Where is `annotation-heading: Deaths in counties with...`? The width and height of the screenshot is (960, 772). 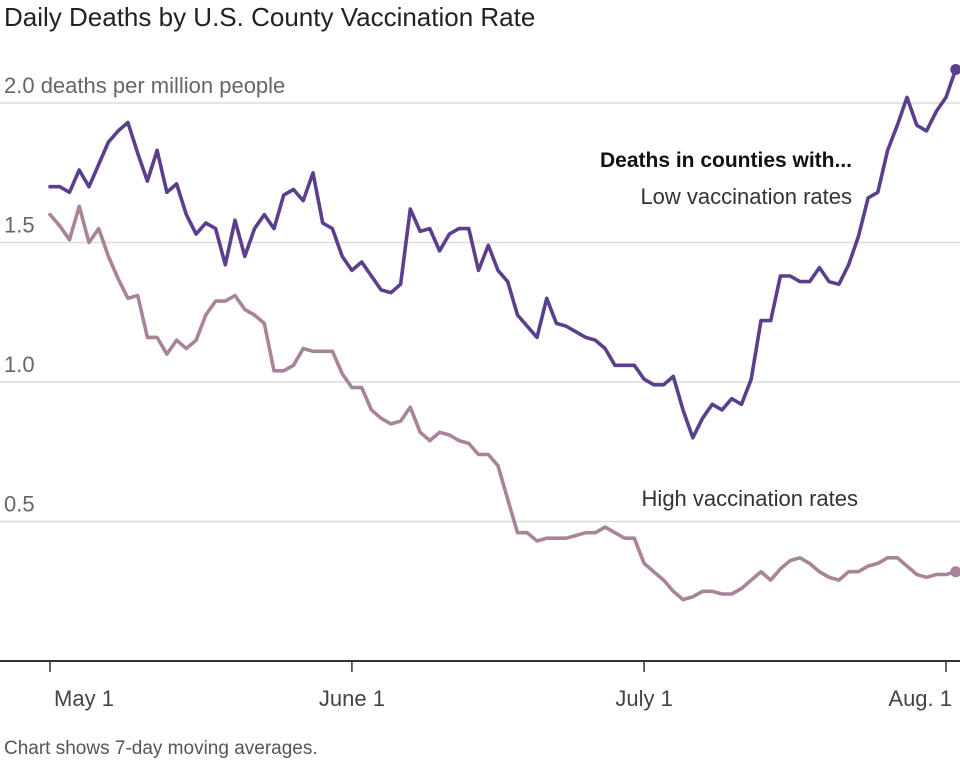 annotation-heading: Deaths in counties with... is located at coordinates (726, 160).